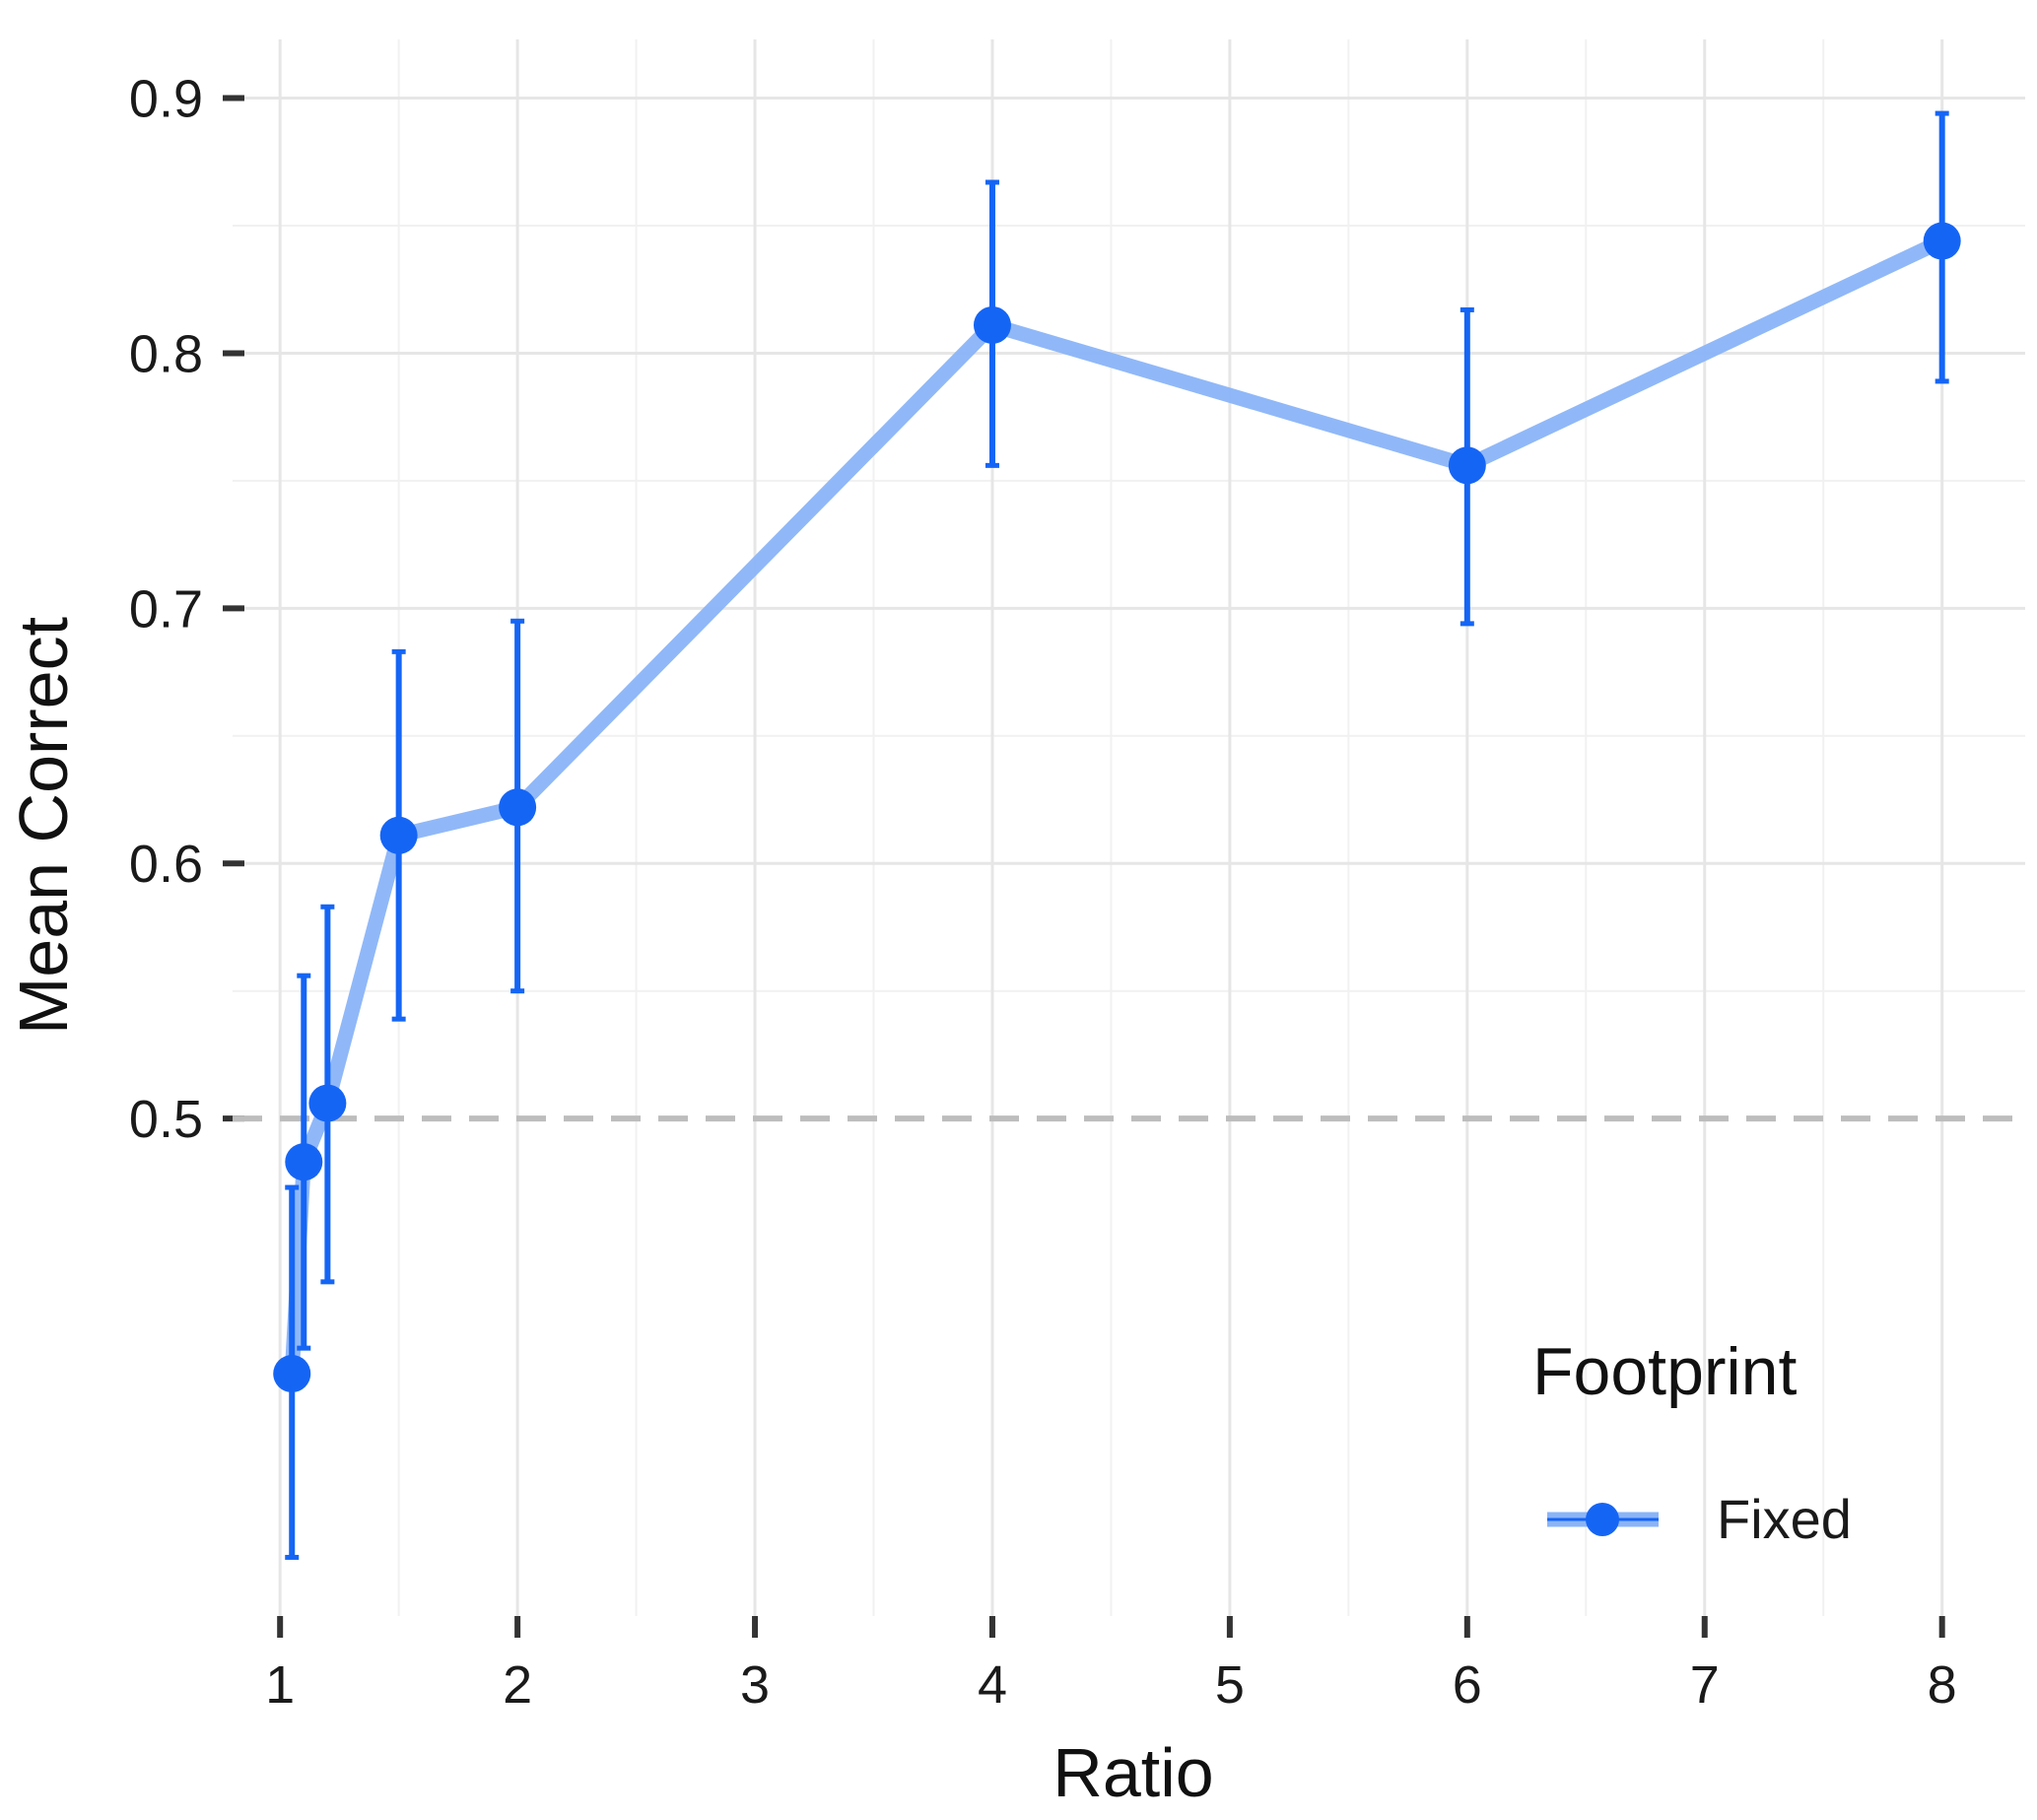 Image resolution: width=2037 pixels, height=1820 pixels. I want to click on x-tick-label: 7, so click(1705, 1685).